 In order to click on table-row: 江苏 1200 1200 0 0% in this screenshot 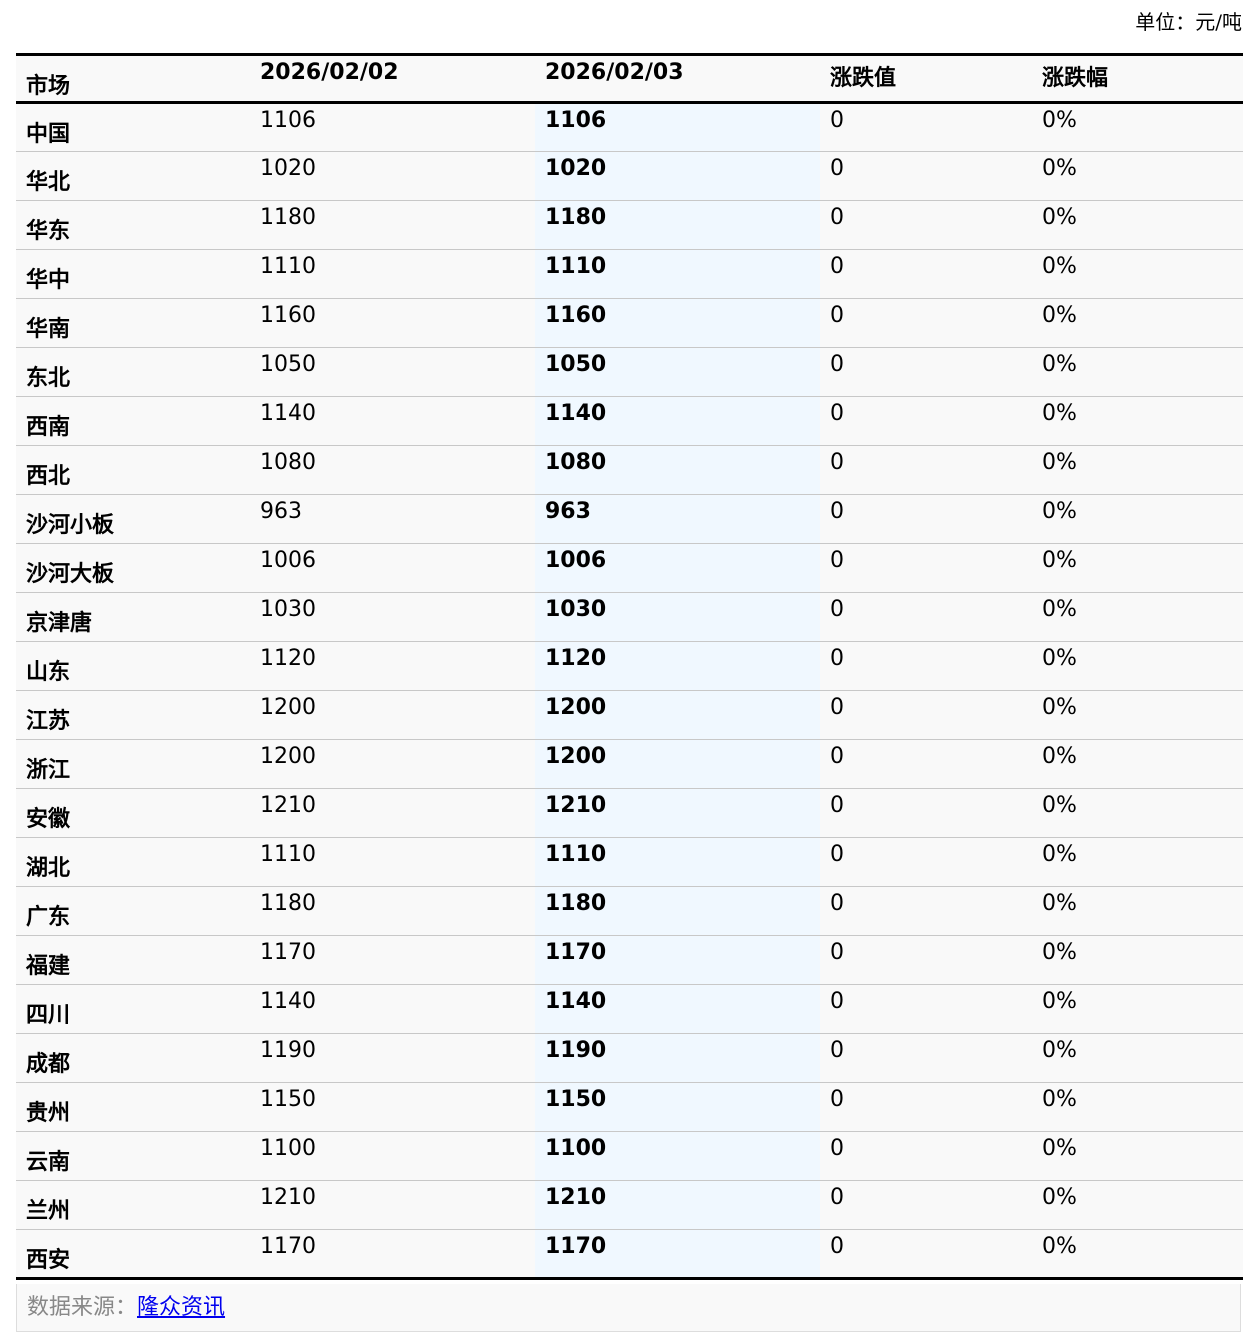, I will do `click(629, 715)`.